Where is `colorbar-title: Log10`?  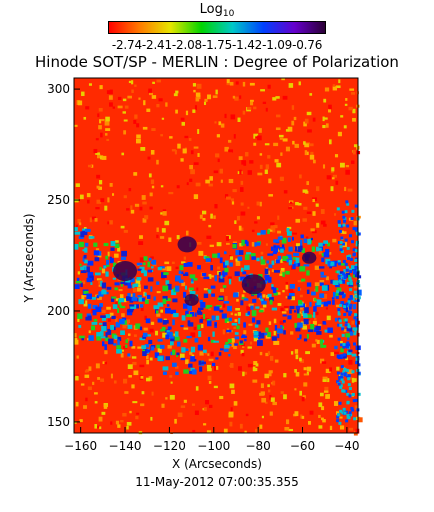 colorbar-title: Log10 is located at coordinates (217, 11).